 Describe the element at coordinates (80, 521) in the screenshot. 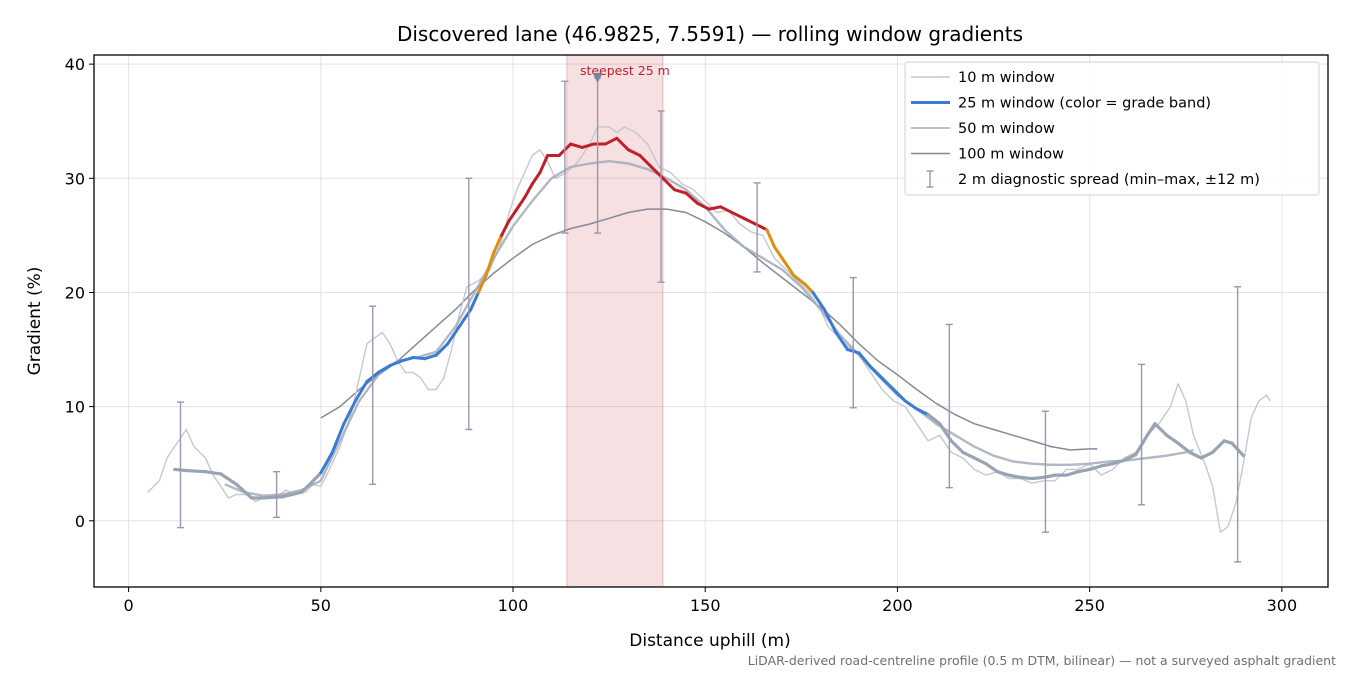

I see `y-tick-label: 0` at that location.